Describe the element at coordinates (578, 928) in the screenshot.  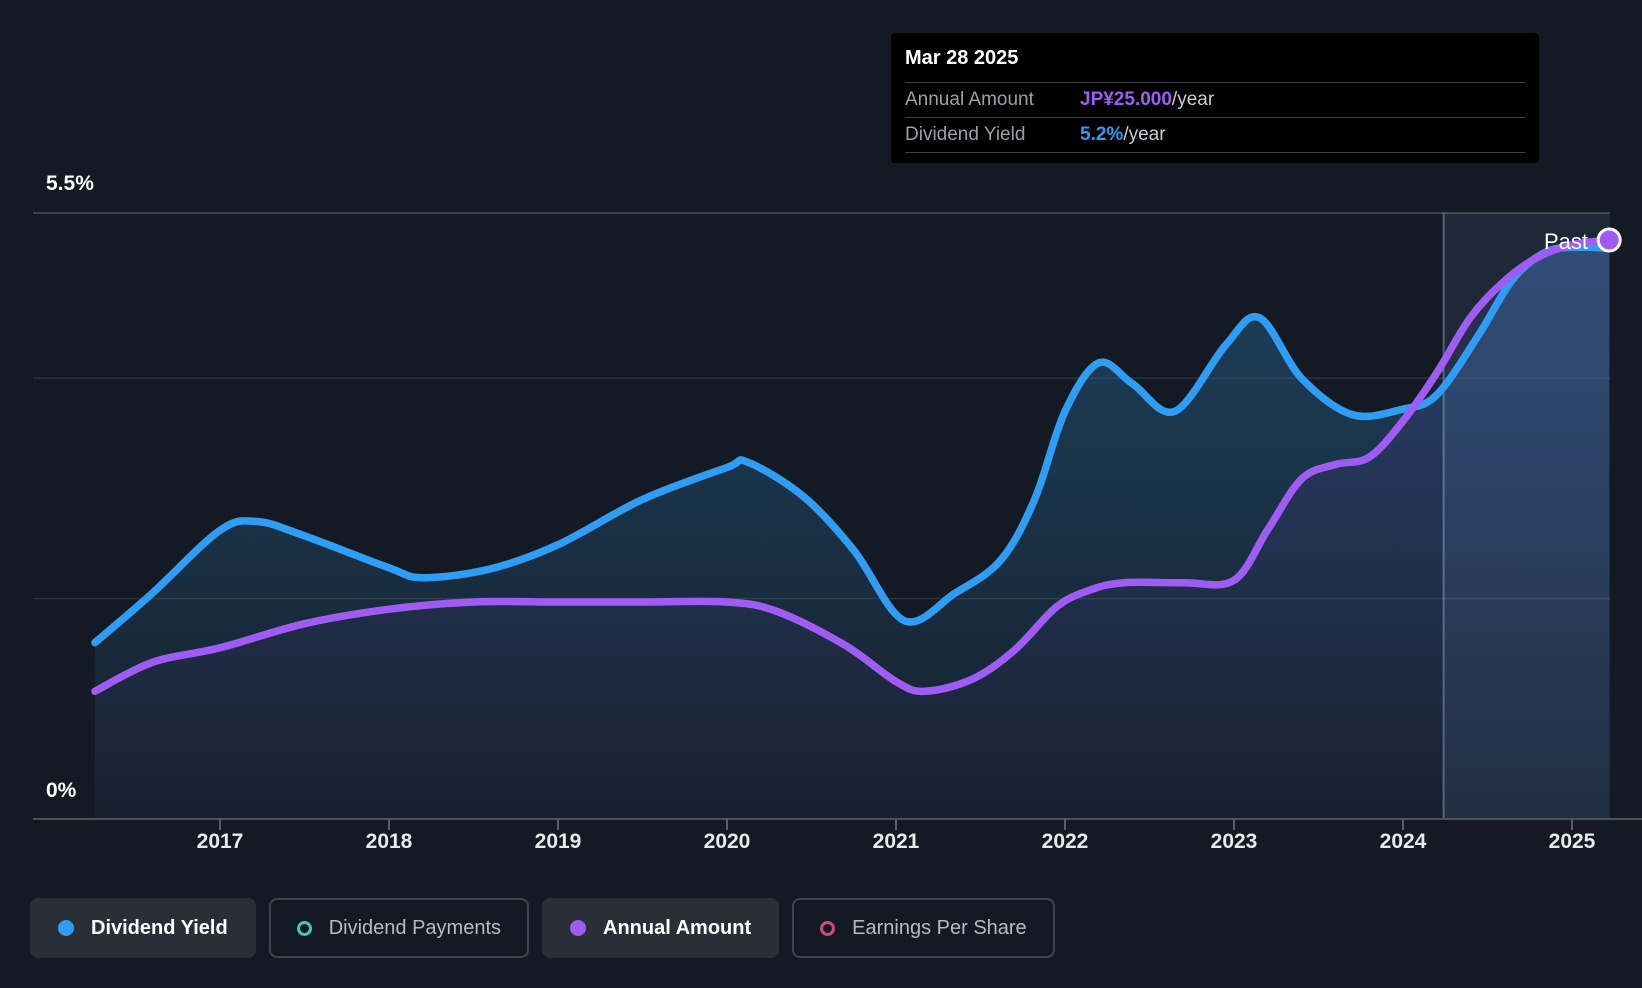
I see `annual-amount-swatch-icon` at that location.